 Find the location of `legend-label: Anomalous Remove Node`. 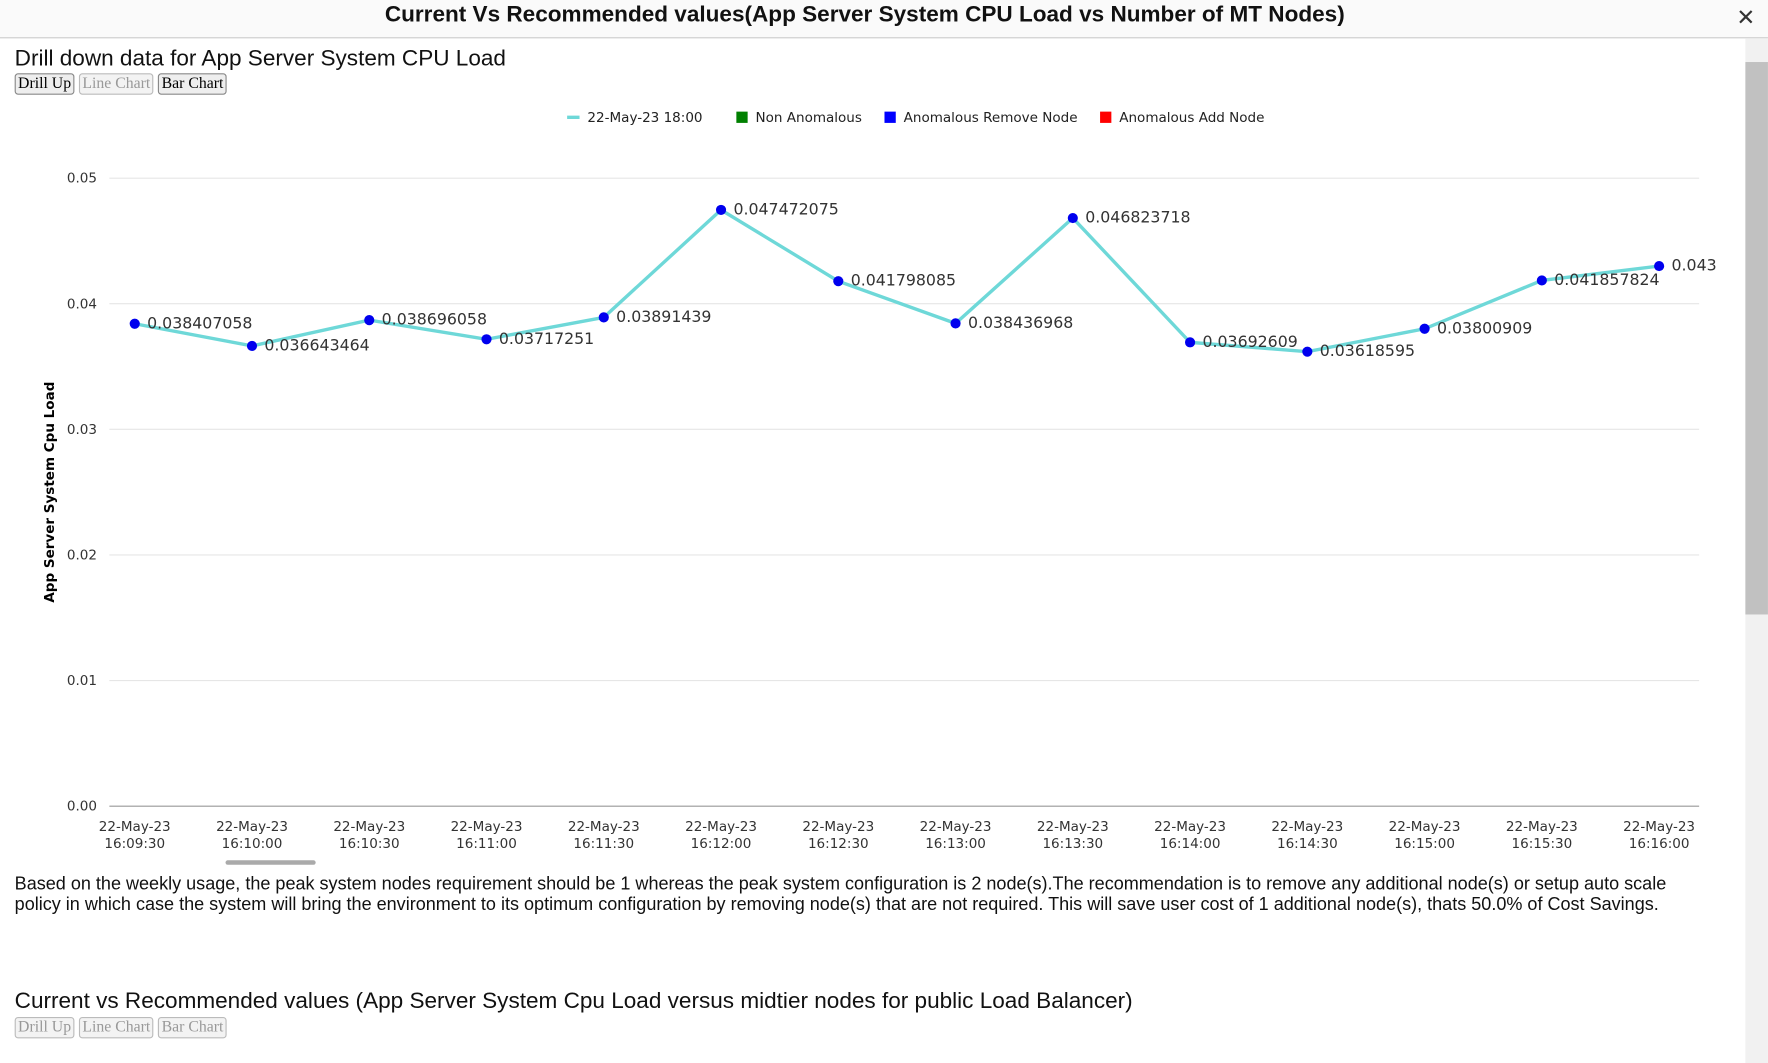

legend-label: Anomalous Remove Node is located at coordinates (991, 118).